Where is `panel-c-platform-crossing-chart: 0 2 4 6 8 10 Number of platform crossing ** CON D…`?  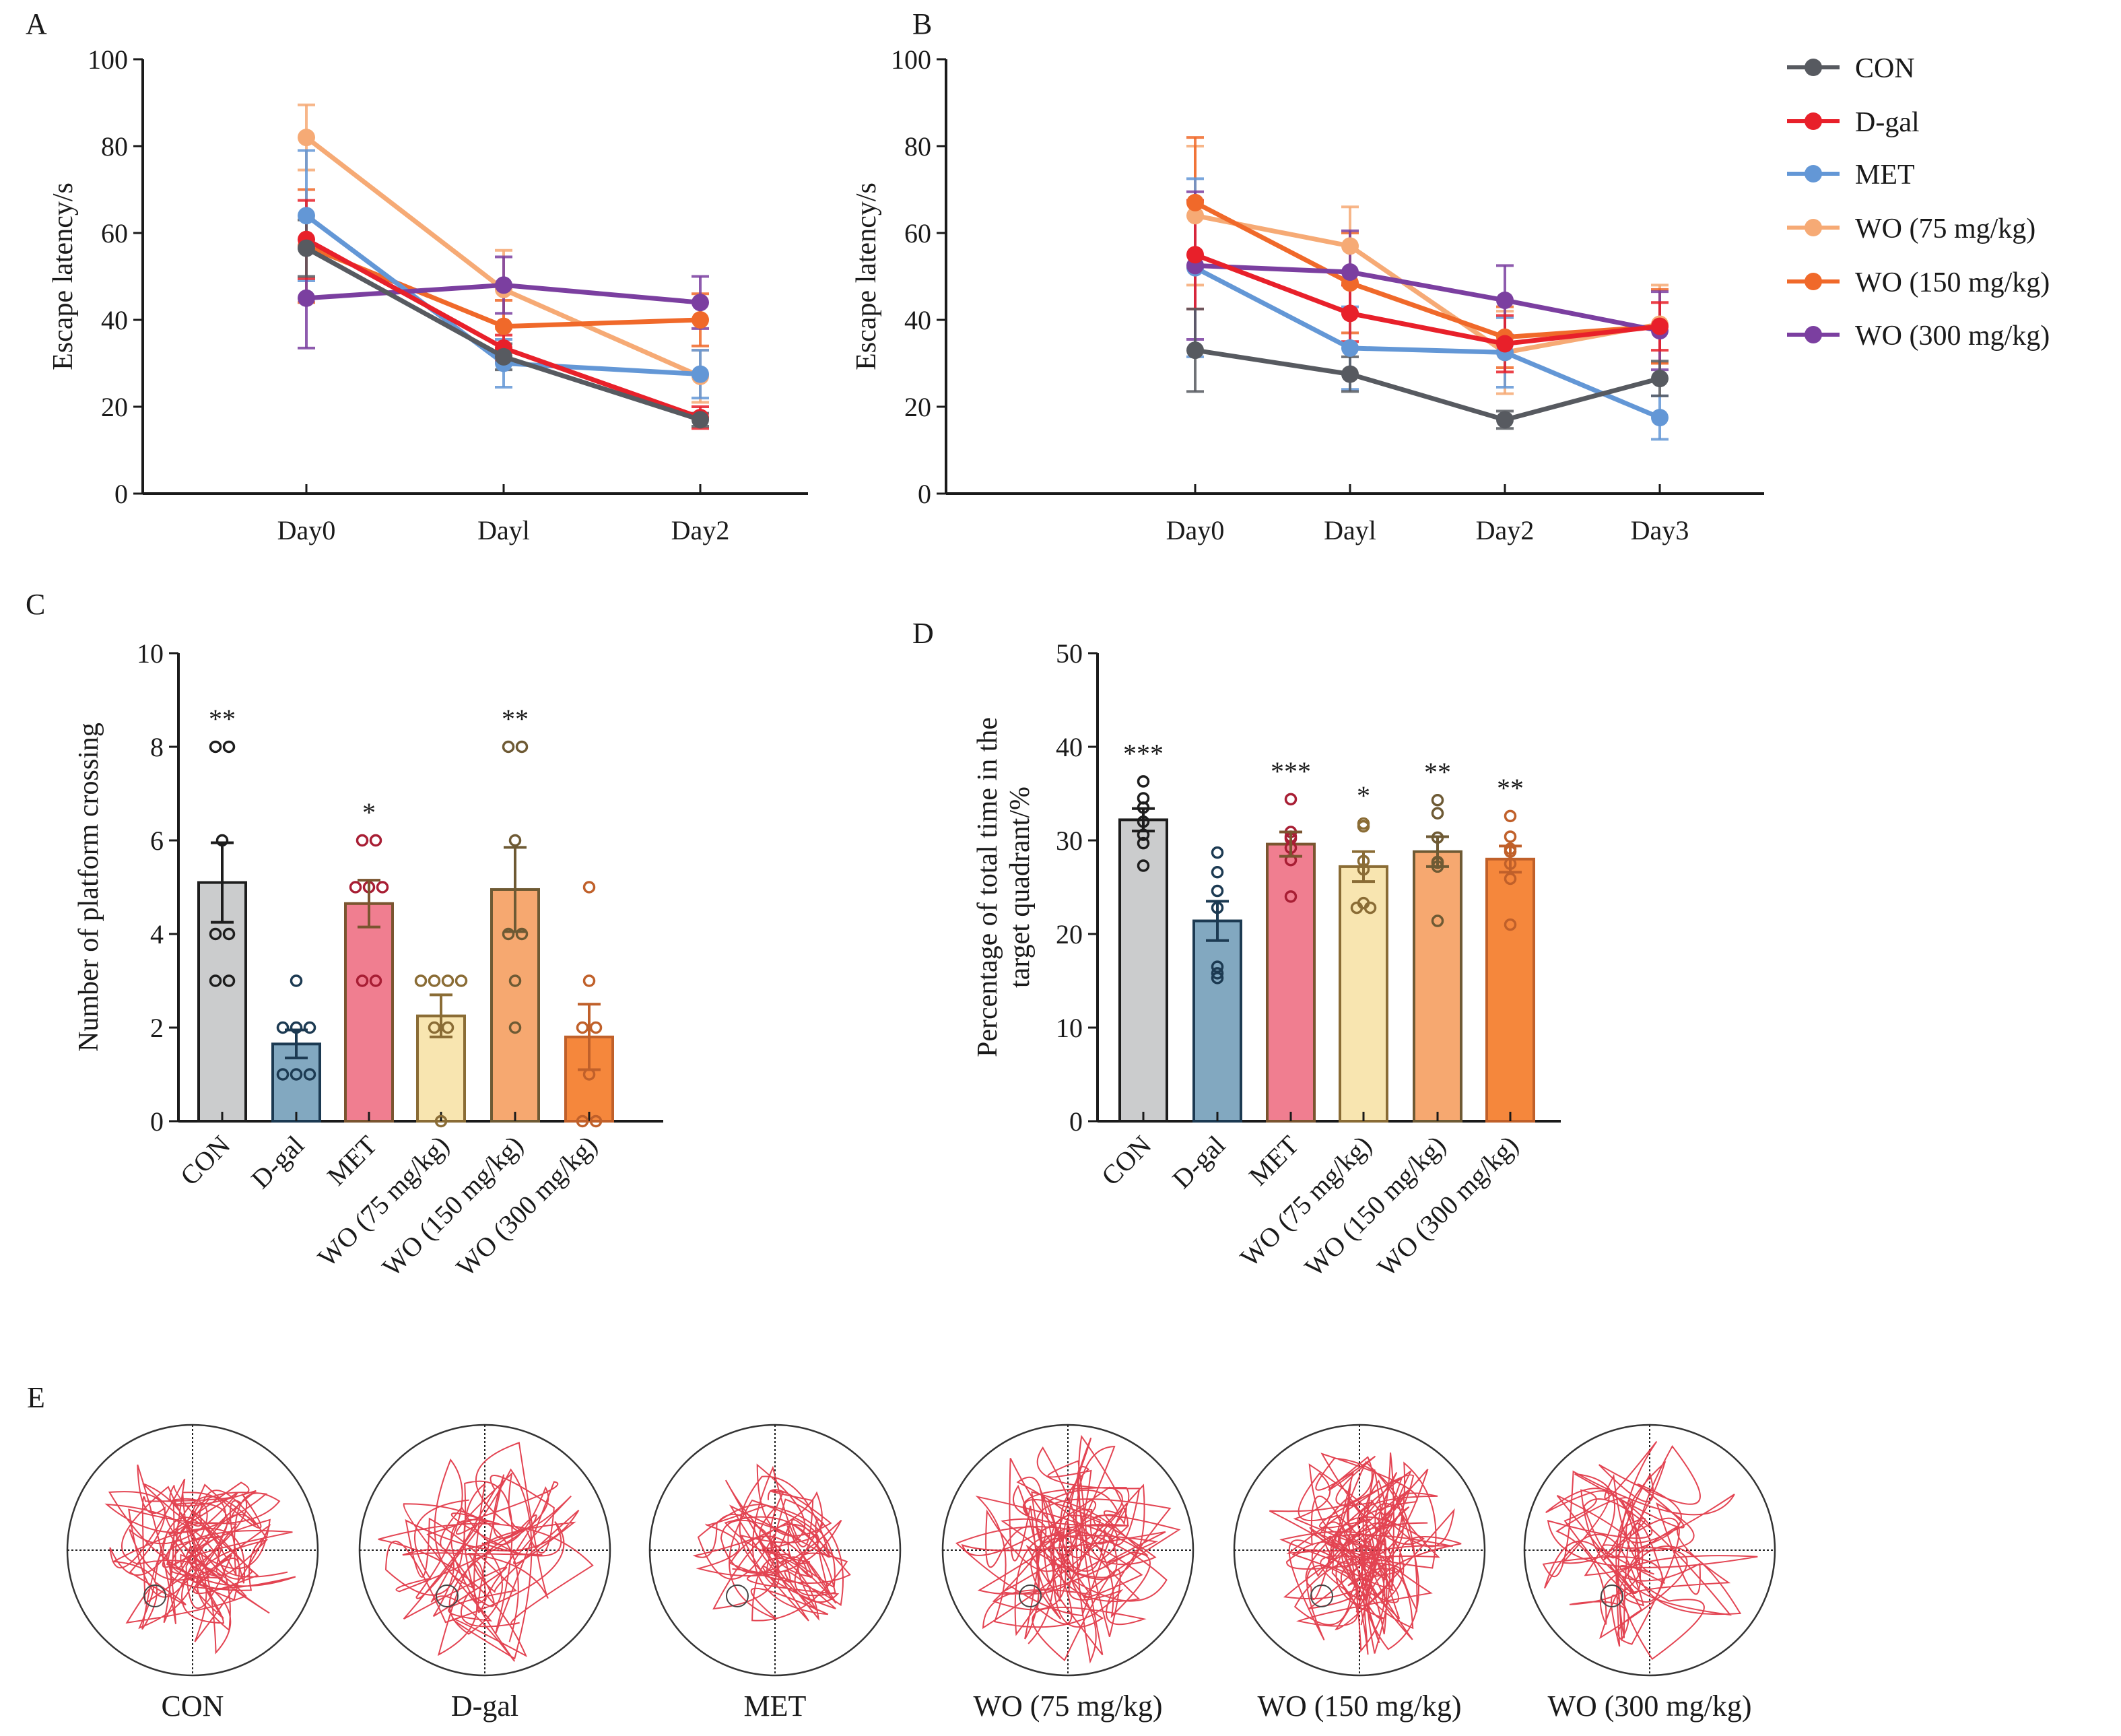
panel-c-platform-crossing-chart: 0 2 4 6 8 10 Number of platform crossing ** CON D… is located at coordinates (368, 960).